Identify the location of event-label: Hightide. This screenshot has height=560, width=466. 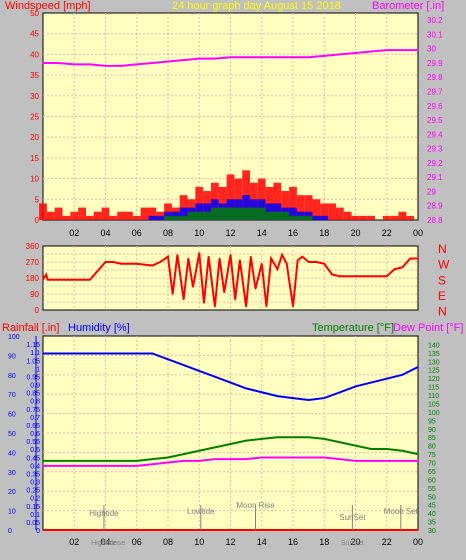
(104, 513).